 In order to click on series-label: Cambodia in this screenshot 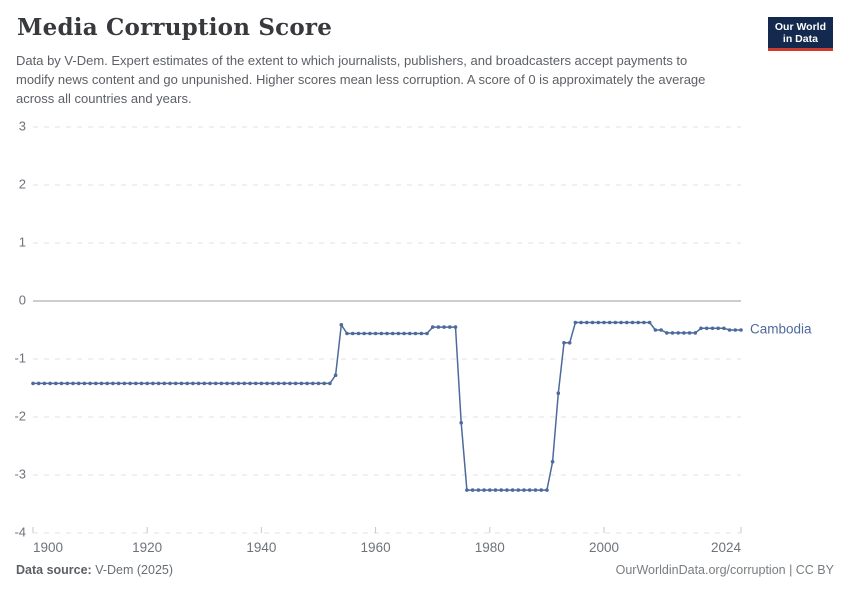, I will do `click(781, 329)`.